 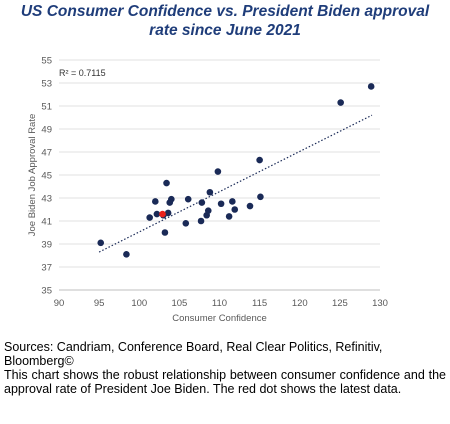 What do you see at coordinates (46, 61) in the screenshot?
I see `y-tick-label: 55` at bounding box center [46, 61].